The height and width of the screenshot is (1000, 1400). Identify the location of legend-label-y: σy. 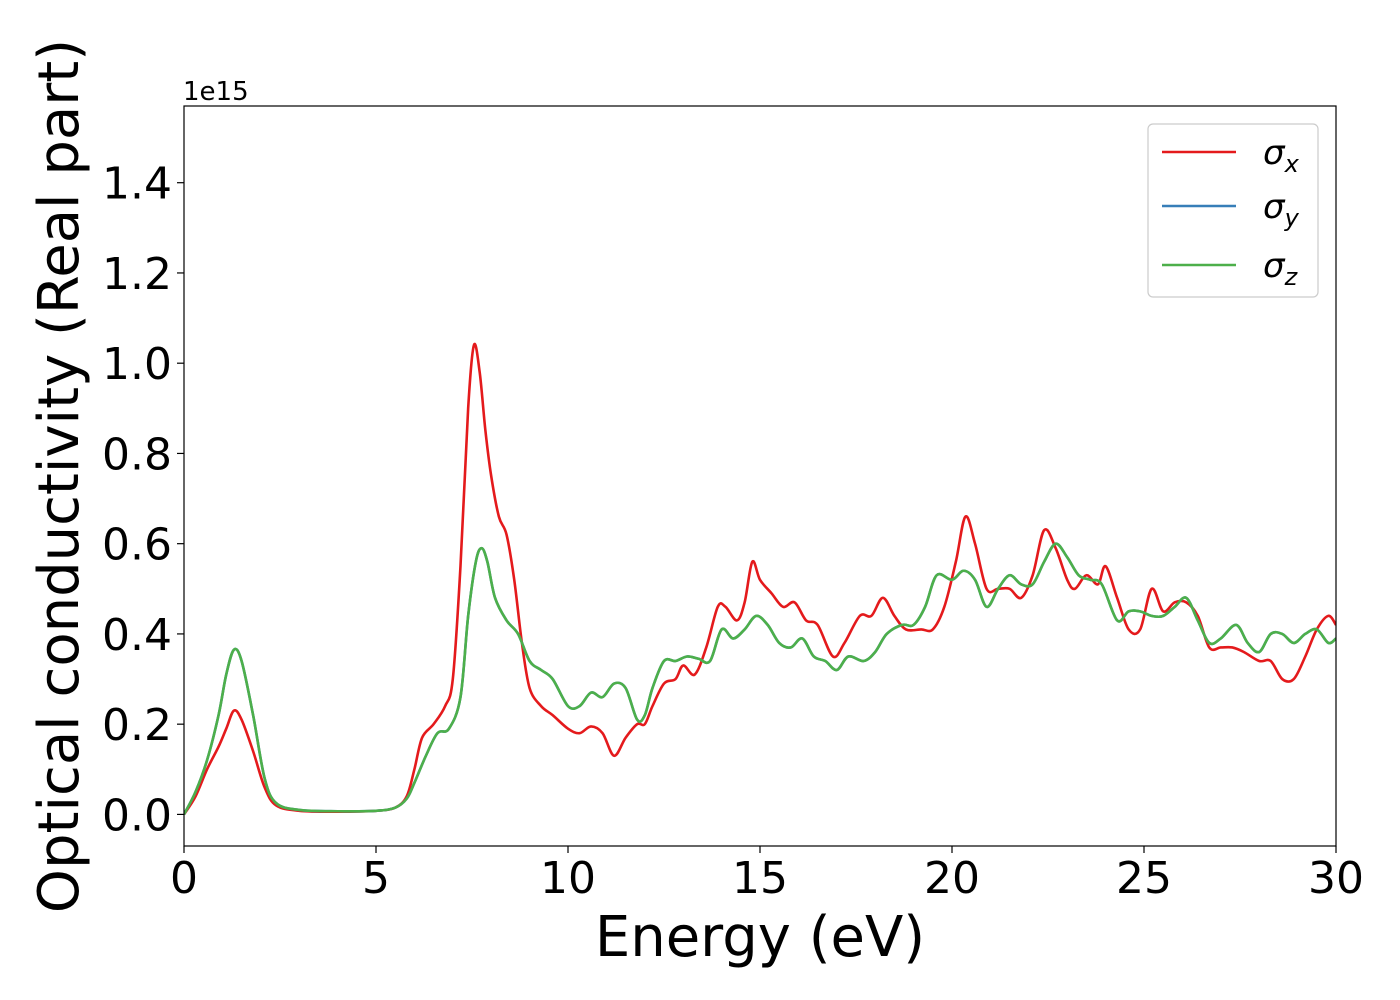
(1281, 209).